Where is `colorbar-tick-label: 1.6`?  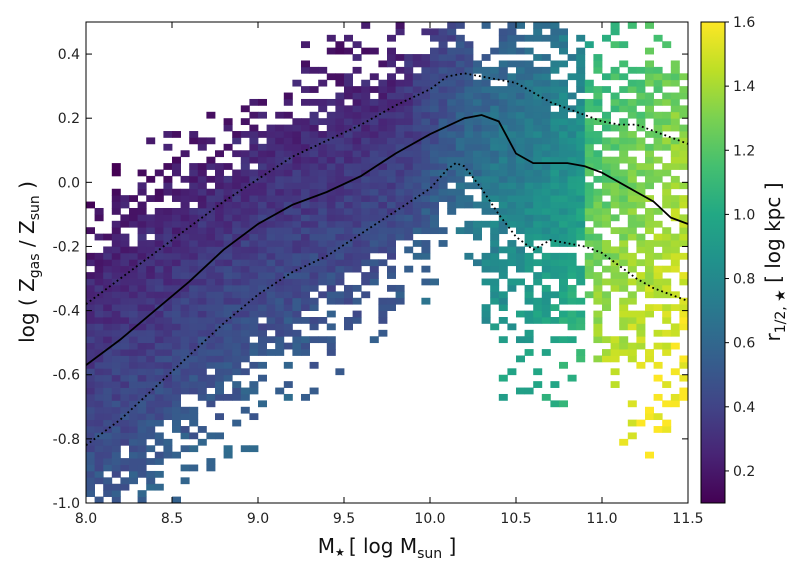
colorbar-tick-label: 1.6 is located at coordinates (744, 23).